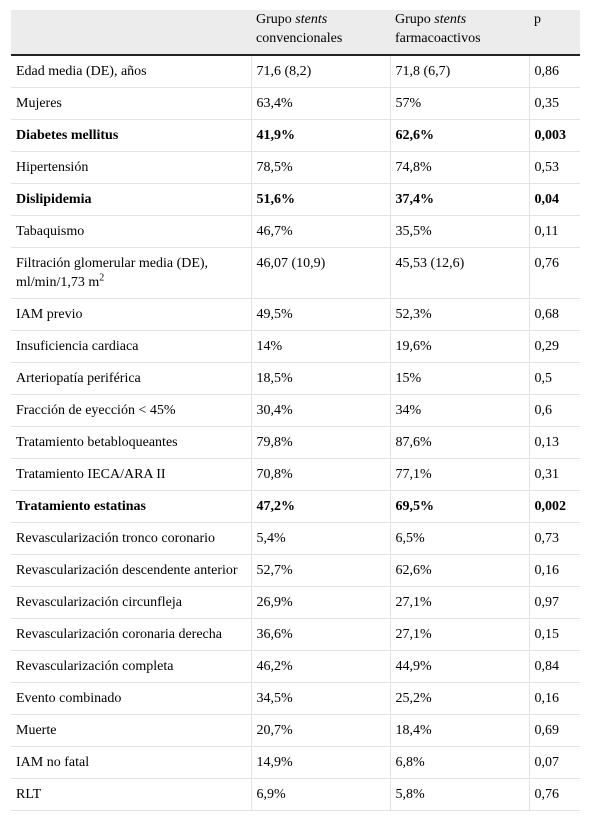 The width and height of the screenshot is (590, 832). What do you see at coordinates (131, 538) in the screenshot?
I see `row-label: Revascularización tronco coronario` at bounding box center [131, 538].